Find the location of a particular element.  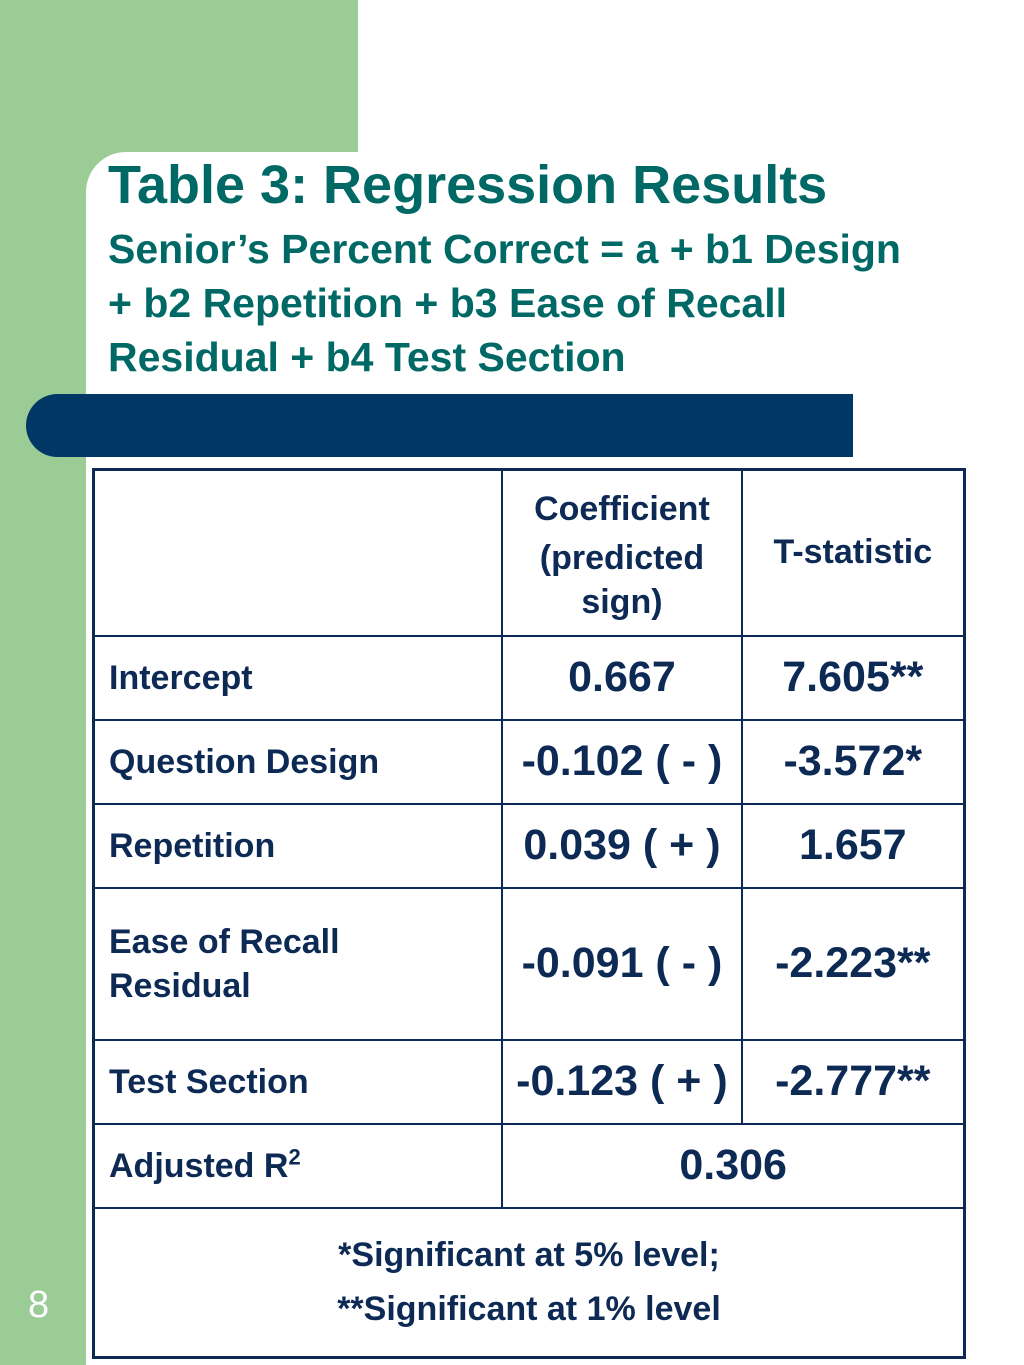

header-coefficient: Coefficient (predicted sign) is located at coordinates (622, 552).